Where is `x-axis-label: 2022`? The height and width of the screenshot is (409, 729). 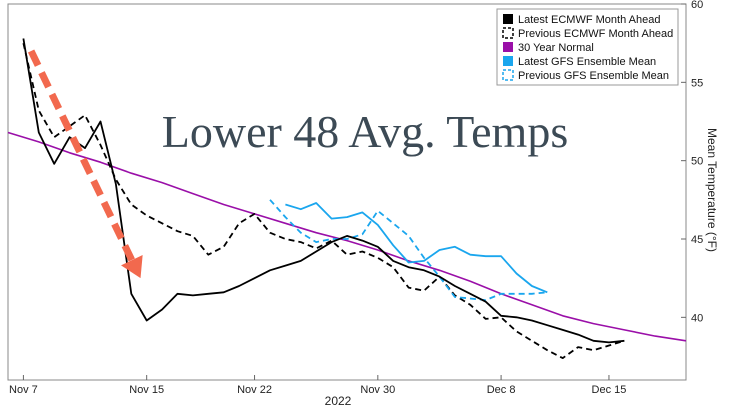
x-axis-label: 2022 is located at coordinates (338, 401).